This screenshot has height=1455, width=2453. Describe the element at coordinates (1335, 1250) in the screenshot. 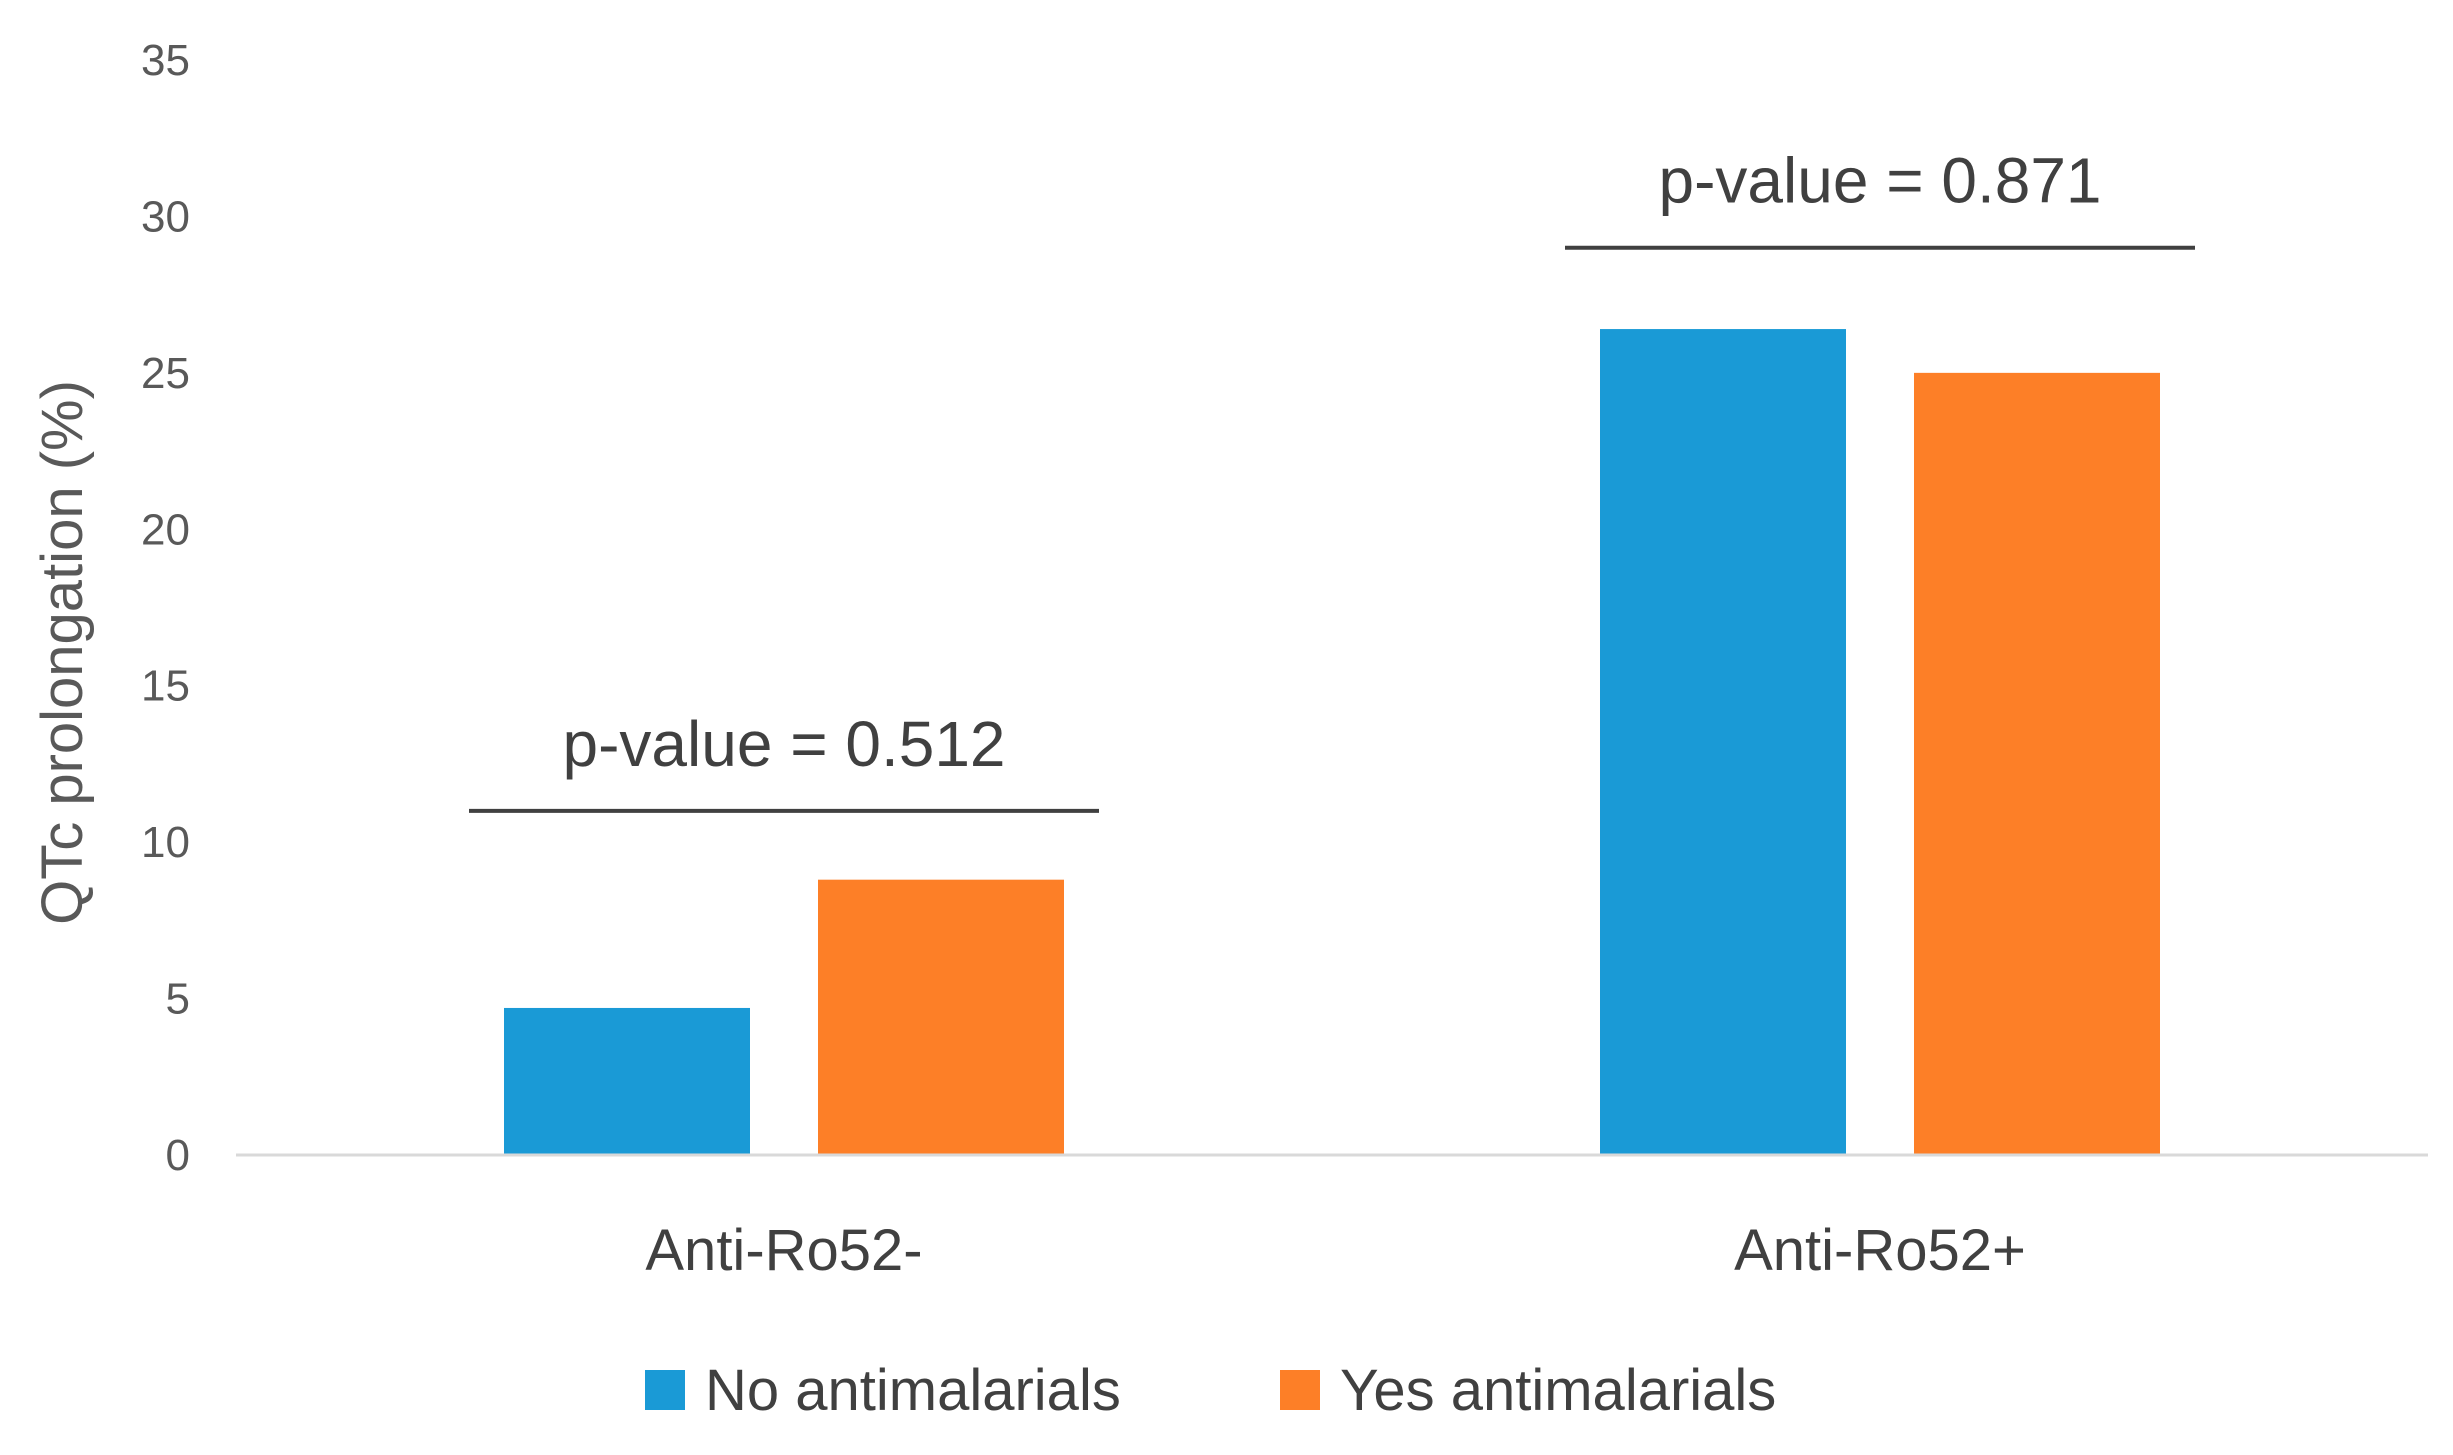

I see `x-axis-category-labels: Anti-Ro52- Anti-Ro52+` at that location.